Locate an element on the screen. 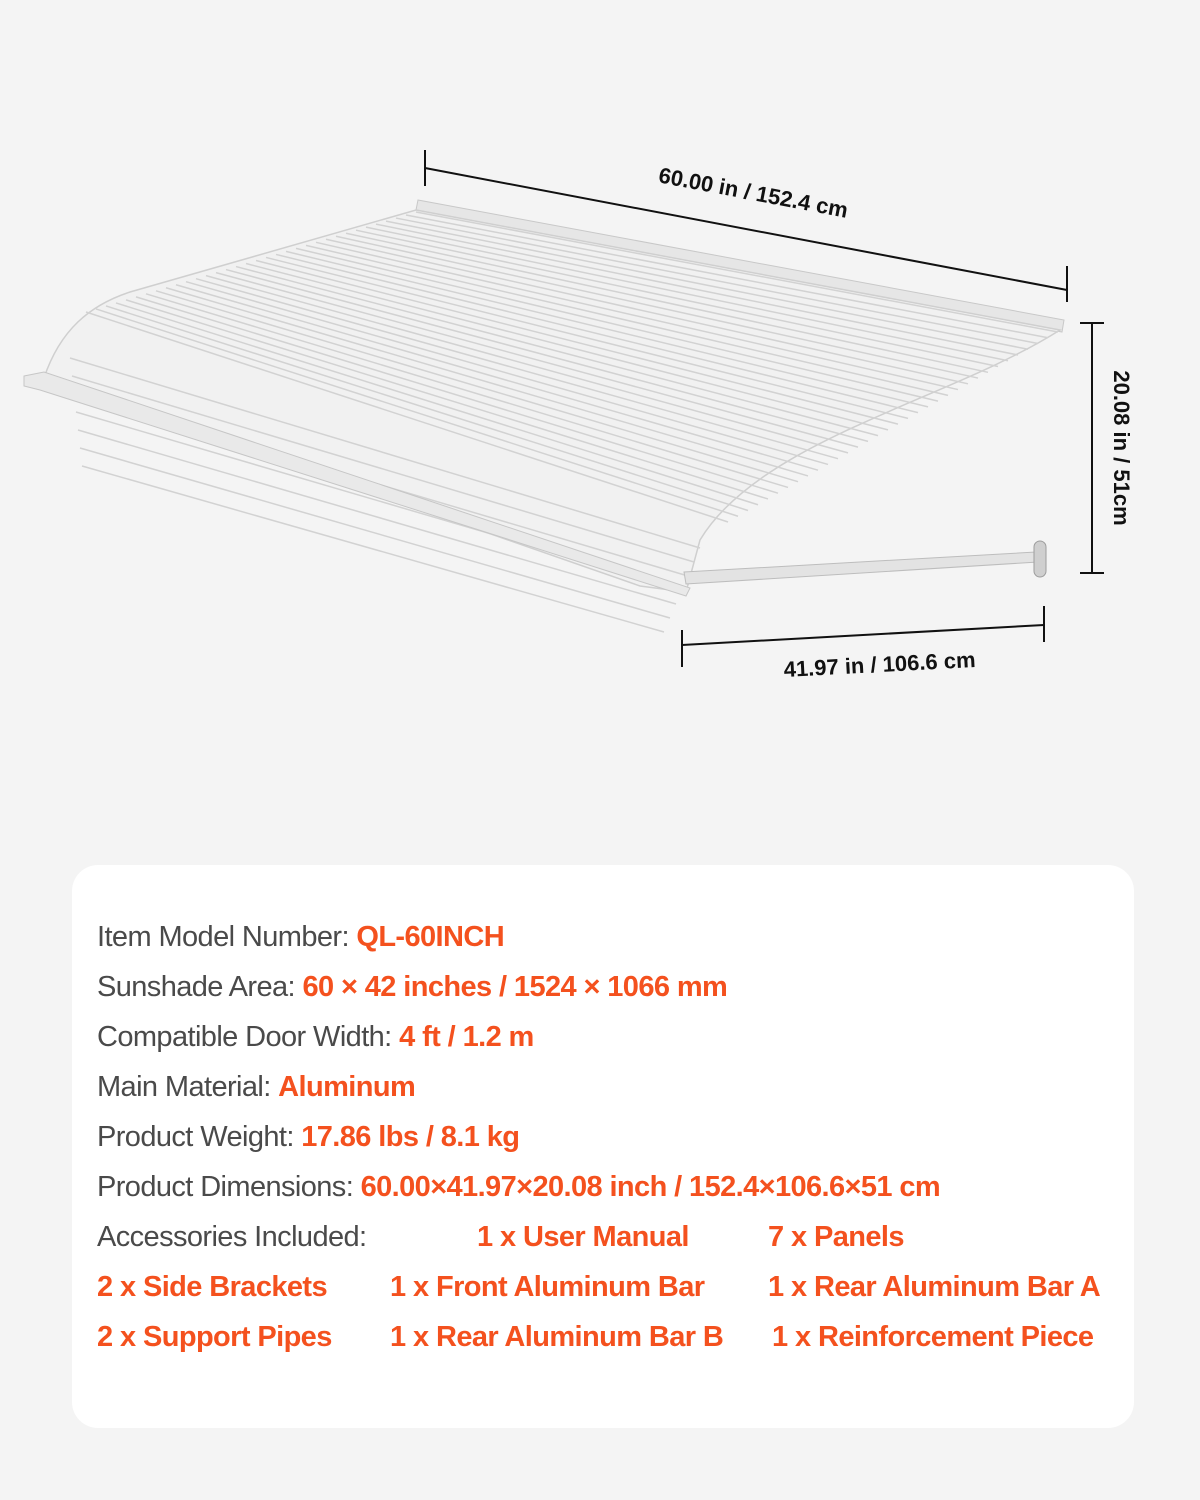 Image resolution: width=1200 pixels, height=1500 pixels. accessory-item: 2 x Side Brackets is located at coordinates (212, 1287).